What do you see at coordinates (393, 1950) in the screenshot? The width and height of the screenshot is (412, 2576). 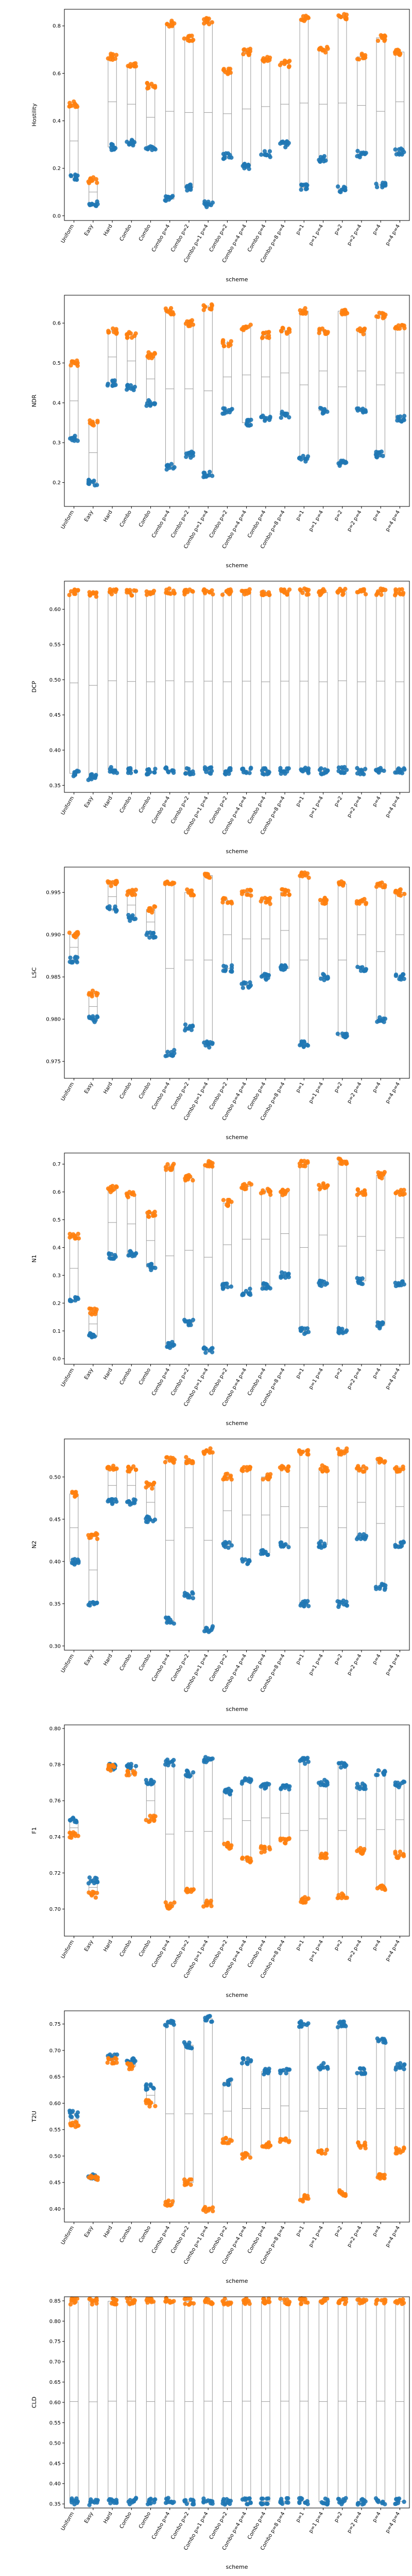 I see `x-tick-label: p=4 p=4` at bounding box center [393, 1950].